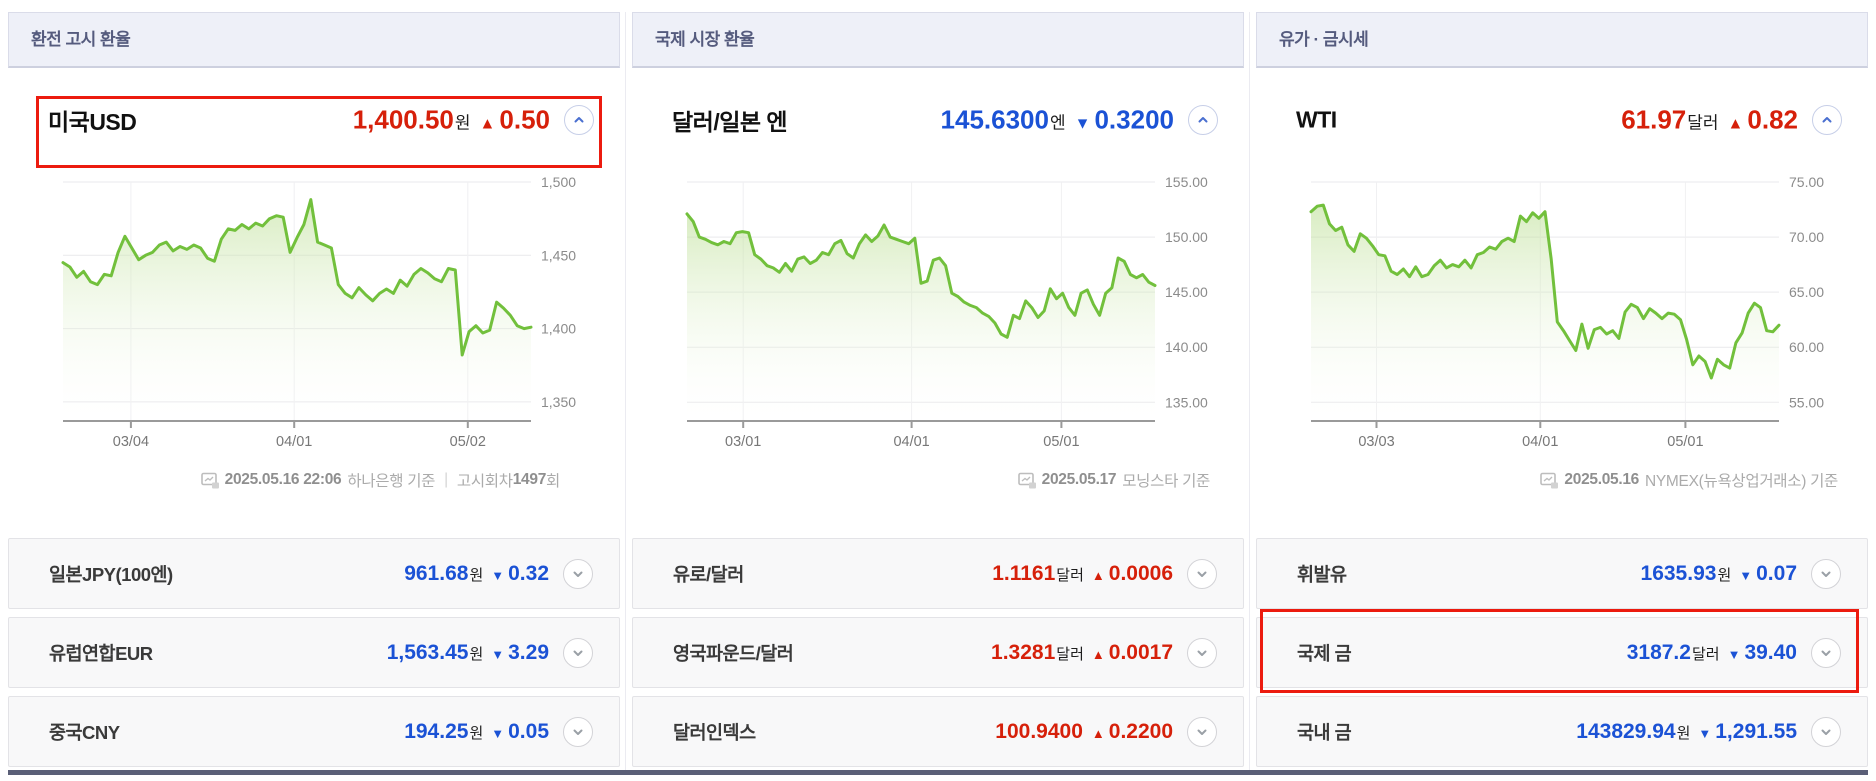 The height and width of the screenshot is (781, 1876). What do you see at coordinates (1806, 402) in the screenshot?
I see `svg-text: 55.00` at bounding box center [1806, 402].